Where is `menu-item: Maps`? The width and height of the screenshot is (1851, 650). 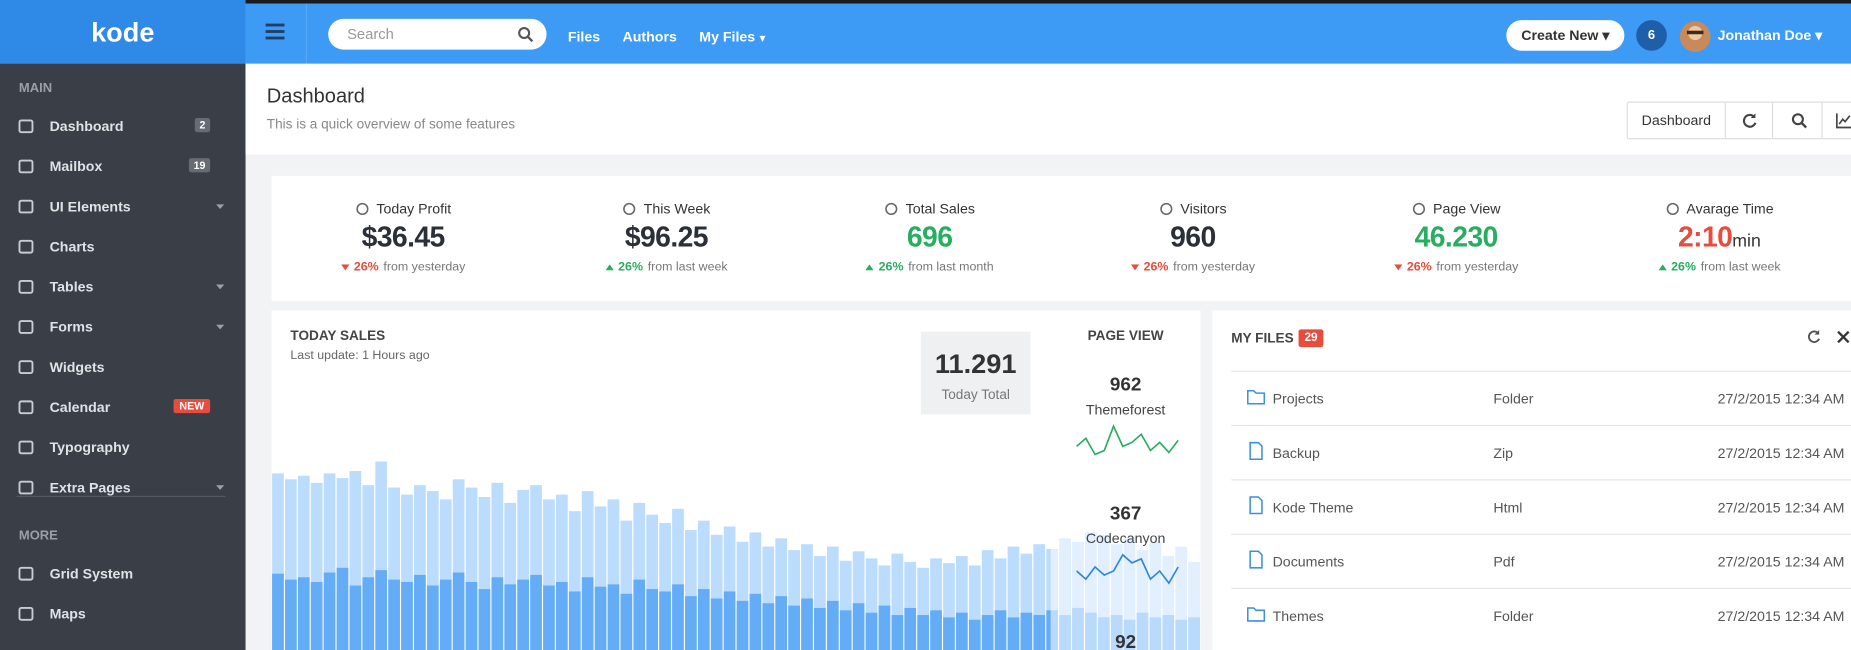
menu-item: Maps is located at coordinates (123, 613).